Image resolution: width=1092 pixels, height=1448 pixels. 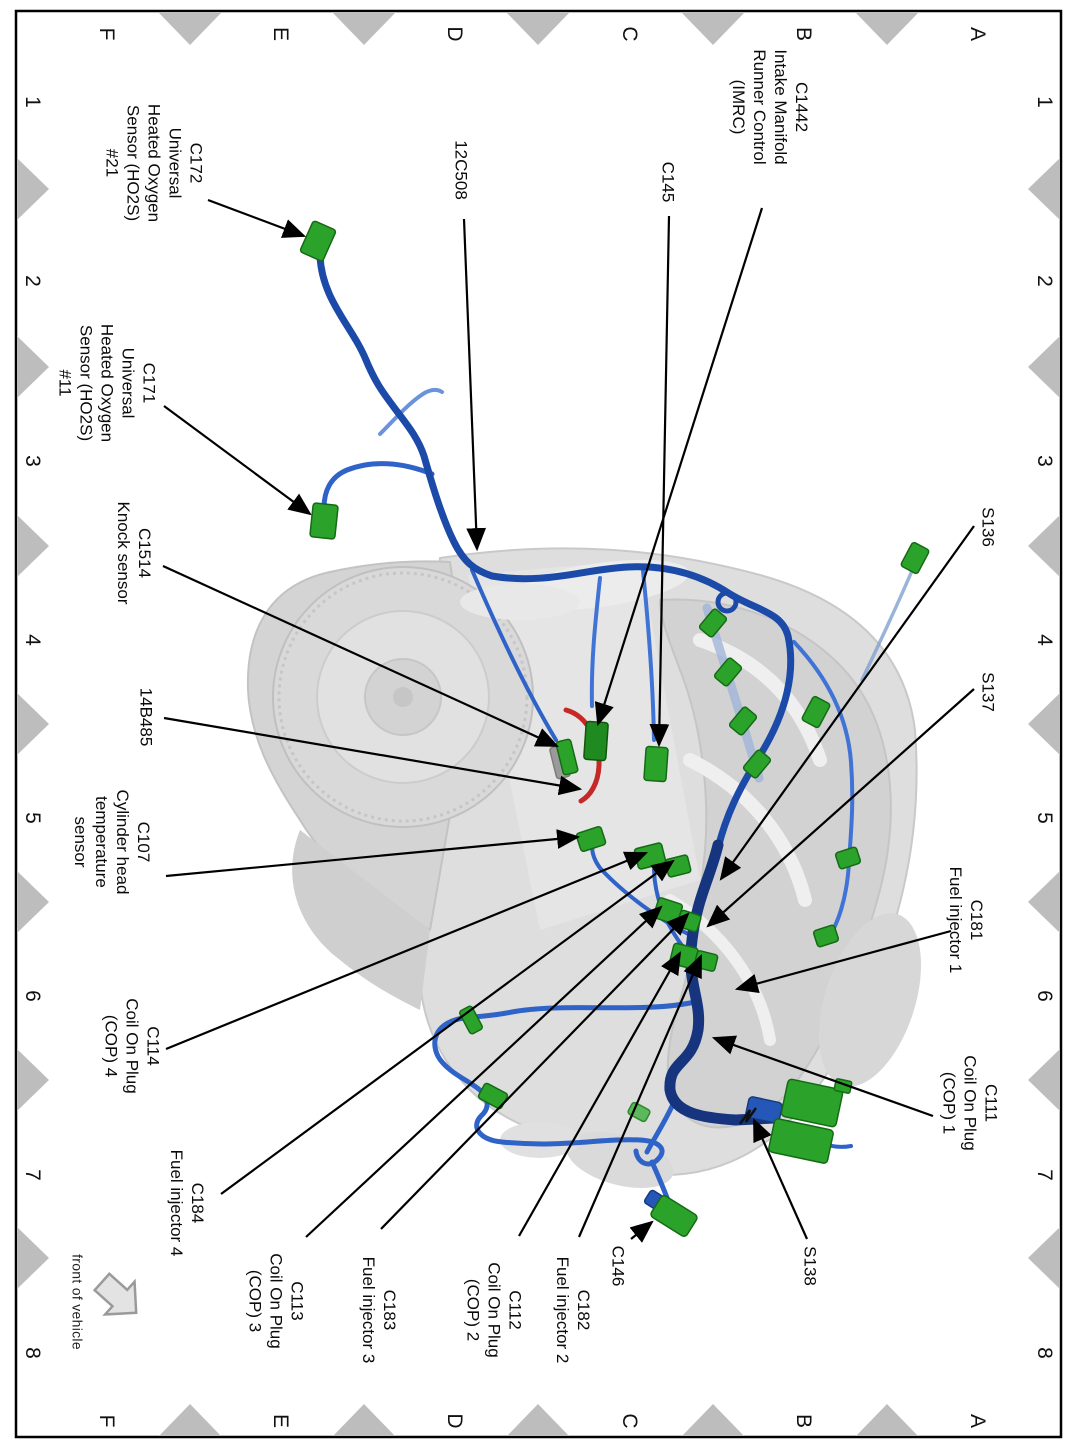 I want to click on leader-c183, so click(x=535, y=1071).